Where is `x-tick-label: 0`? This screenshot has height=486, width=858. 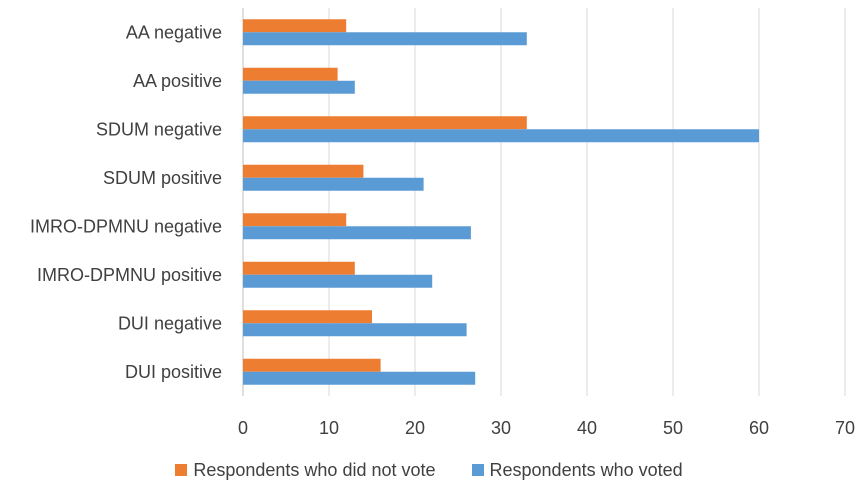
x-tick-label: 0 is located at coordinates (243, 428).